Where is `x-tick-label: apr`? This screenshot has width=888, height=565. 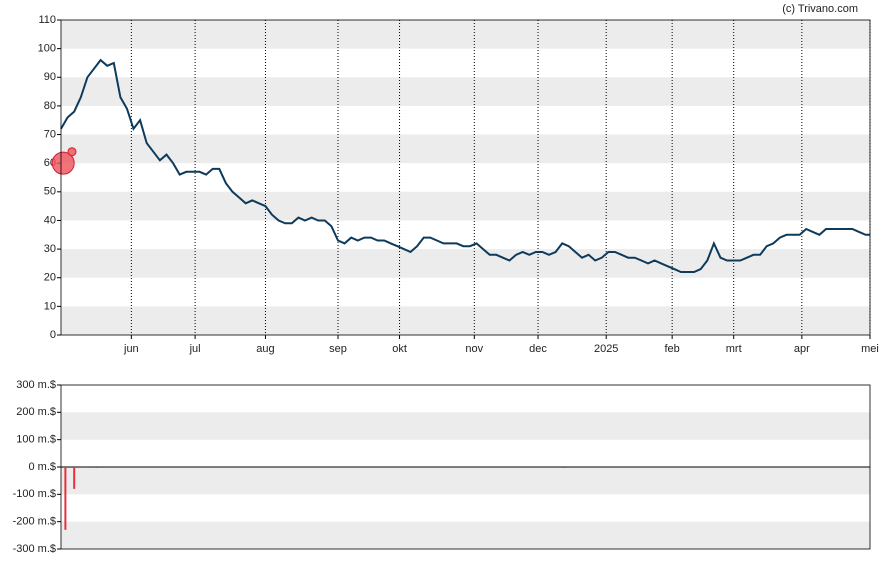 x-tick-label: apr is located at coordinates (802, 349).